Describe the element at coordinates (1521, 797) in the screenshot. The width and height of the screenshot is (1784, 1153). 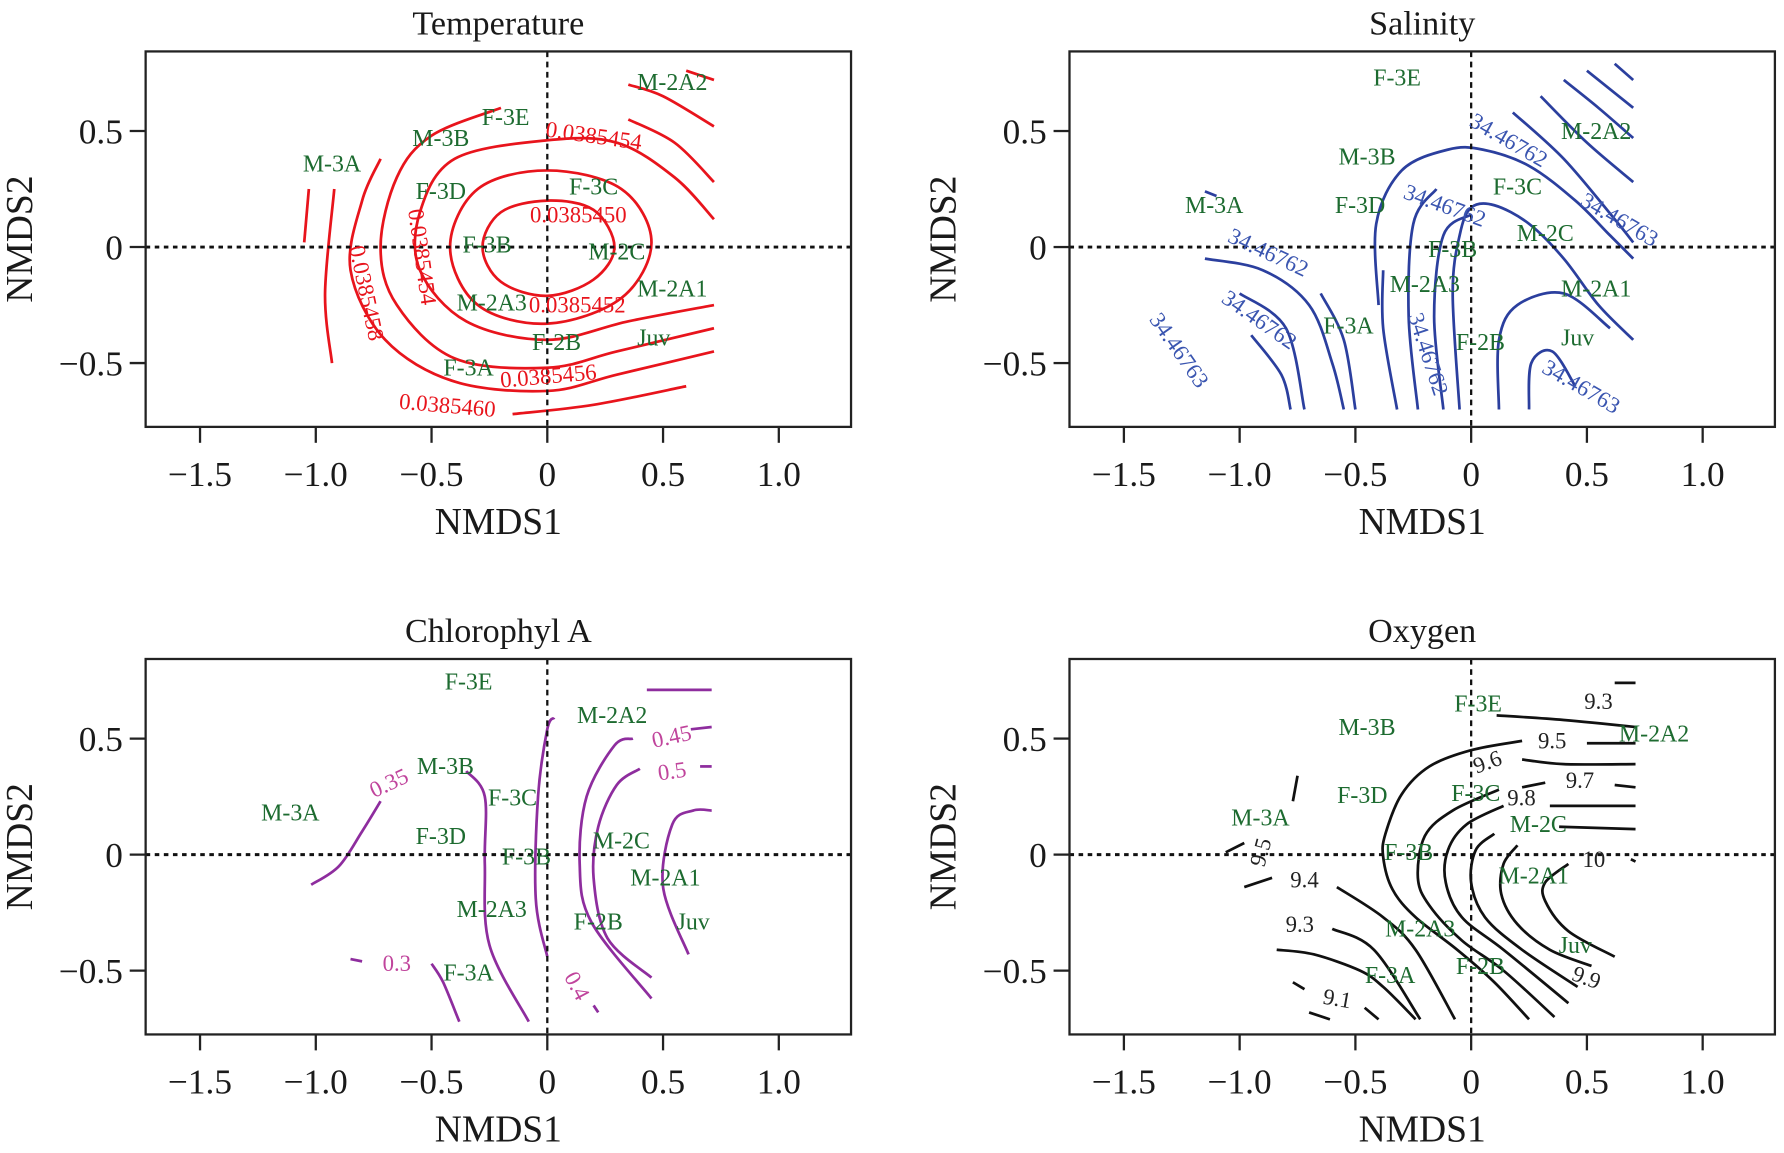
I see `contour-label: 9.8` at that location.